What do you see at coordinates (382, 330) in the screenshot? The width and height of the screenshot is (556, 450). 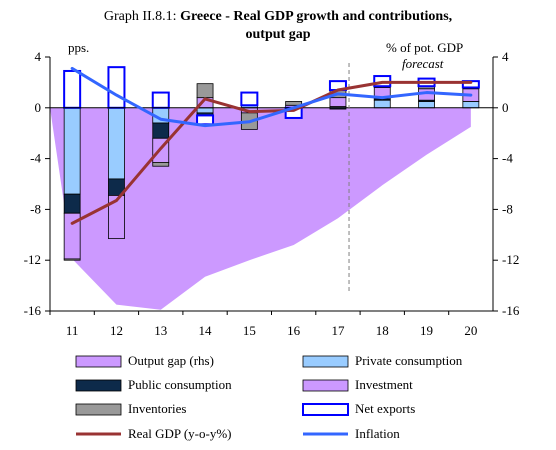 I see `x-tick-label: 18` at bounding box center [382, 330].